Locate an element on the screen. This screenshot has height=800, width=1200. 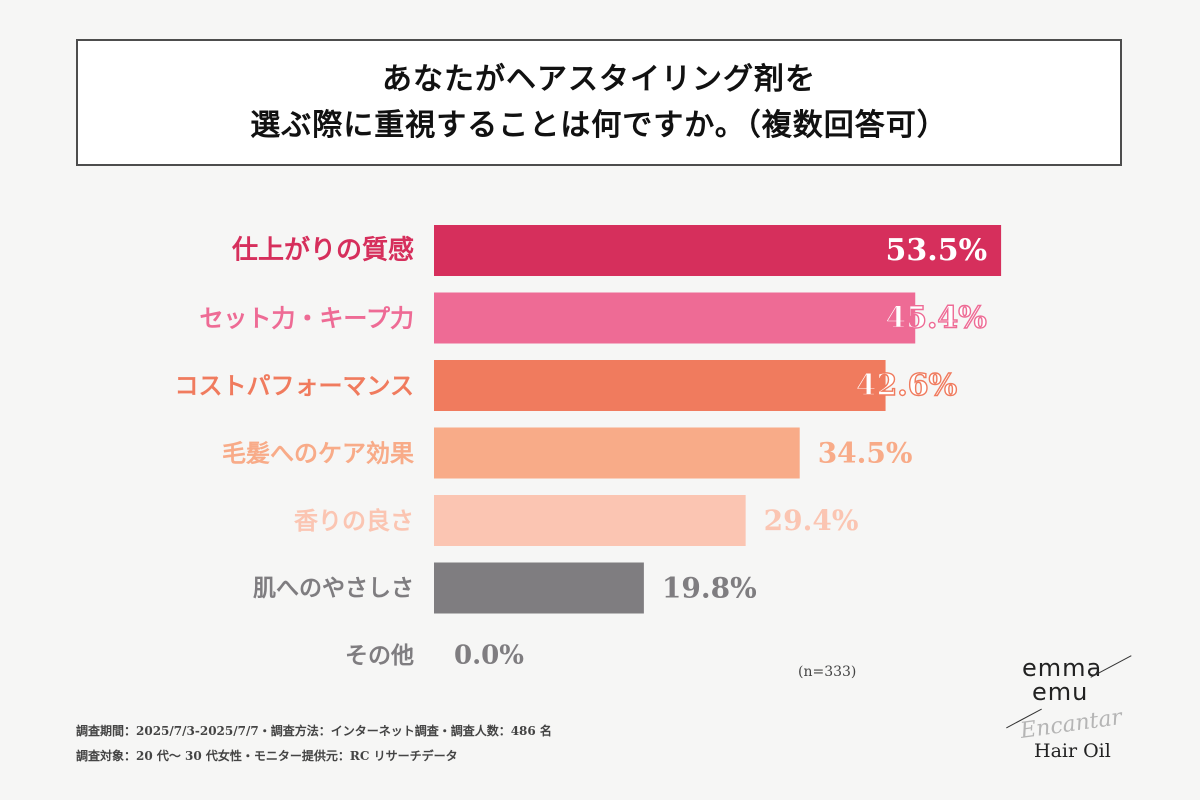
sample-size-note: (n=333) is located at coordinates (827, 672).